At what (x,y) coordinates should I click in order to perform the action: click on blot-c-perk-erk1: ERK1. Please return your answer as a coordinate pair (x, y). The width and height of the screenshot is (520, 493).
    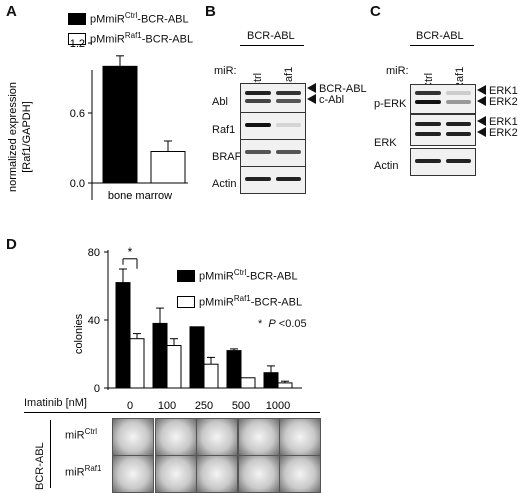
    Looking at the image, I should click on (503, 91).